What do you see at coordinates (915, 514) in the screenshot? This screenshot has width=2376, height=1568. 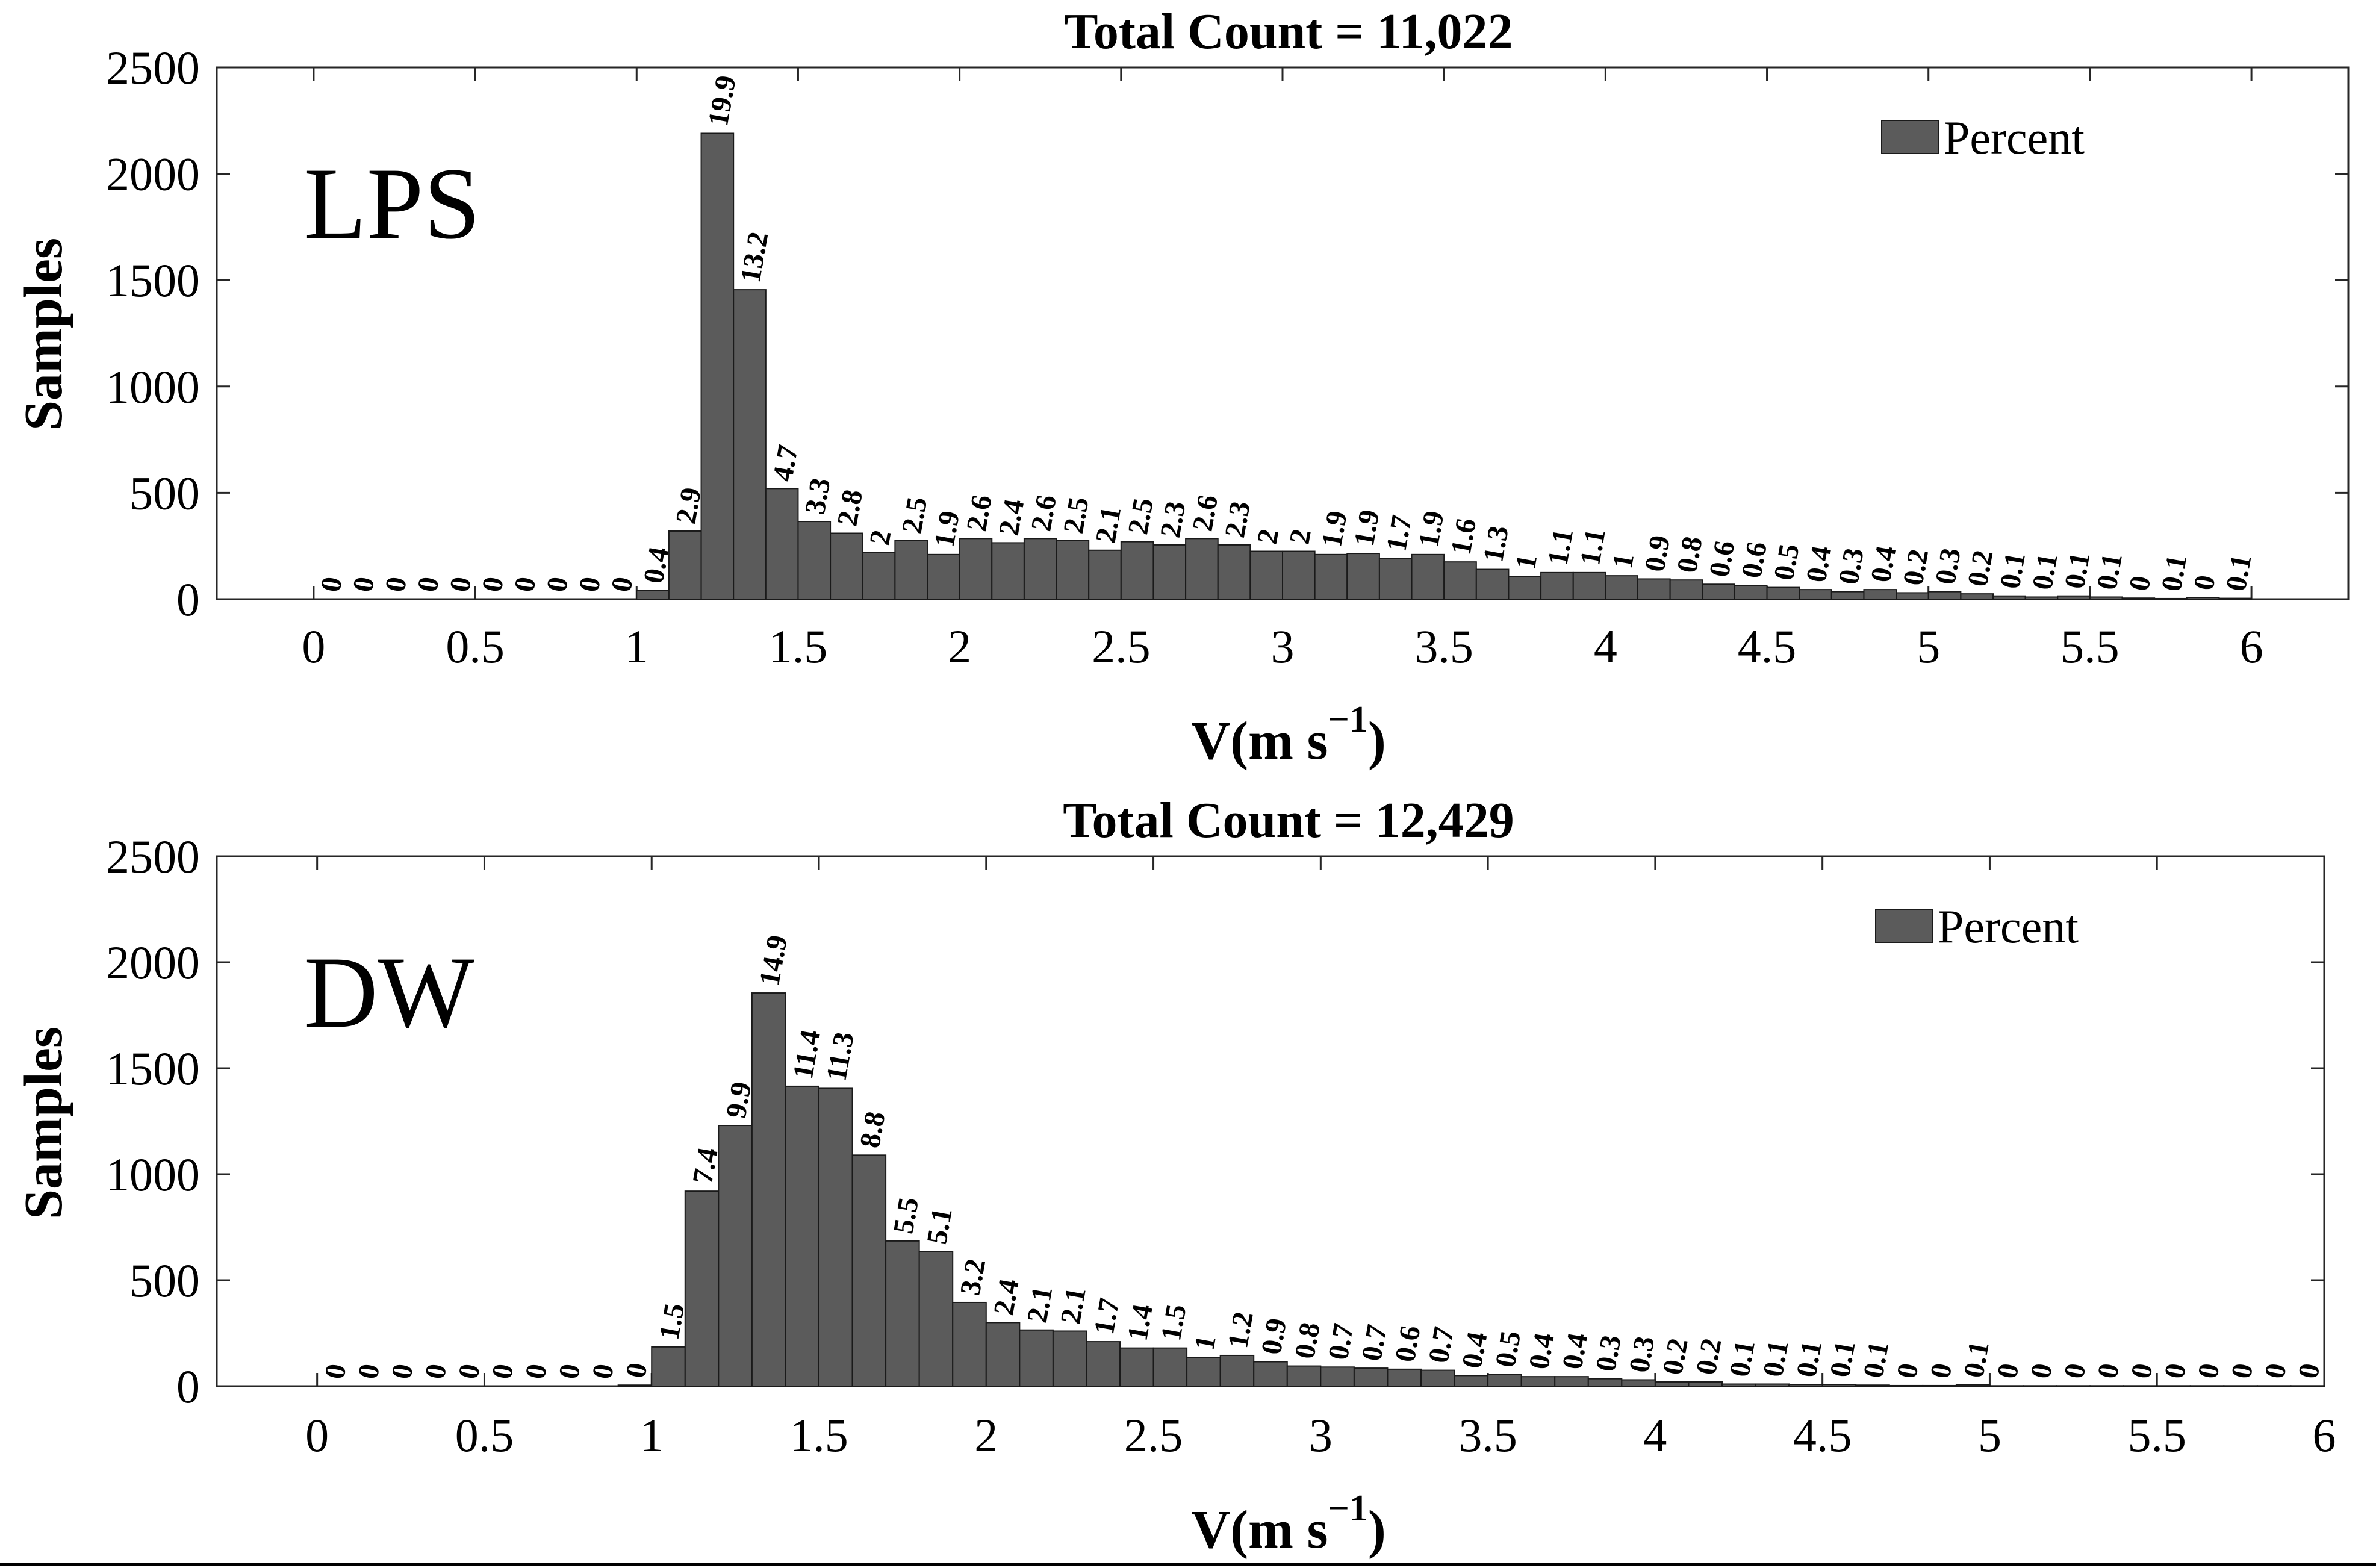 I see `lps-bar-label: 2.5` at bounding box center [915, 514].